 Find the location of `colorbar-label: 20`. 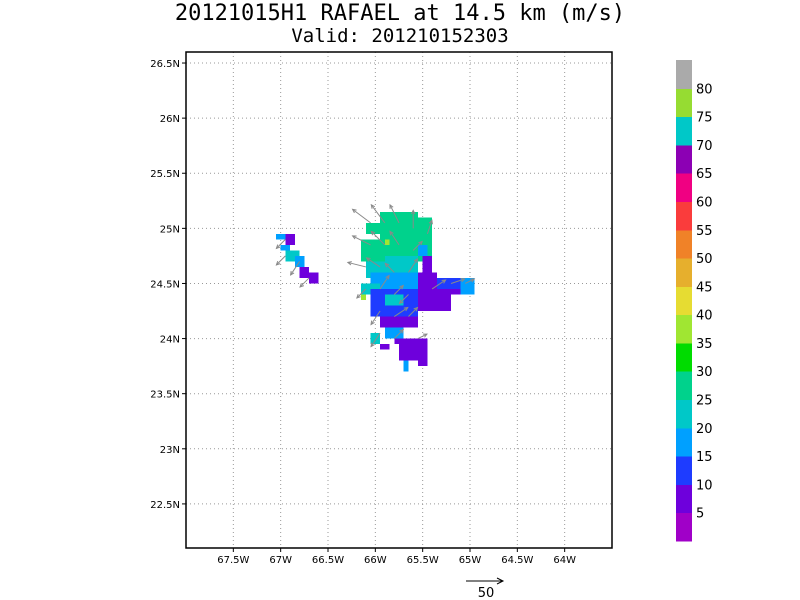

colorbar-label: 20 is located at coordinates (704, 429).